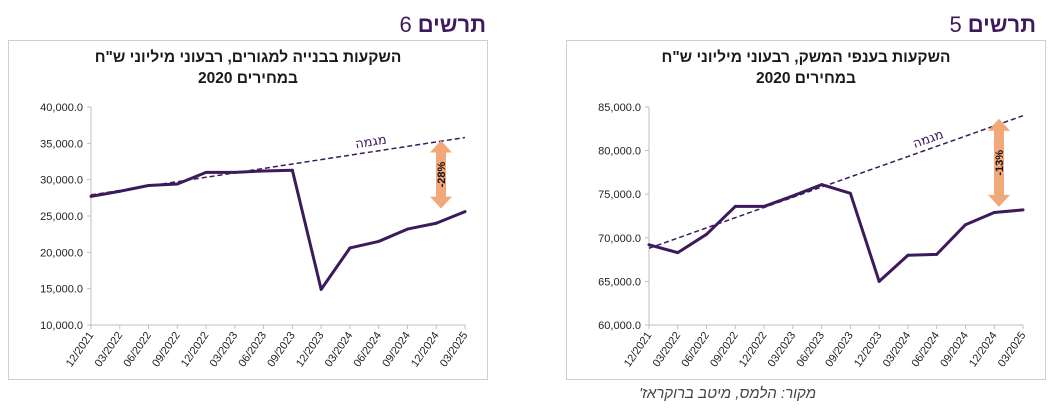  I want to click on figure-6-number: 6, so click(405, 24).